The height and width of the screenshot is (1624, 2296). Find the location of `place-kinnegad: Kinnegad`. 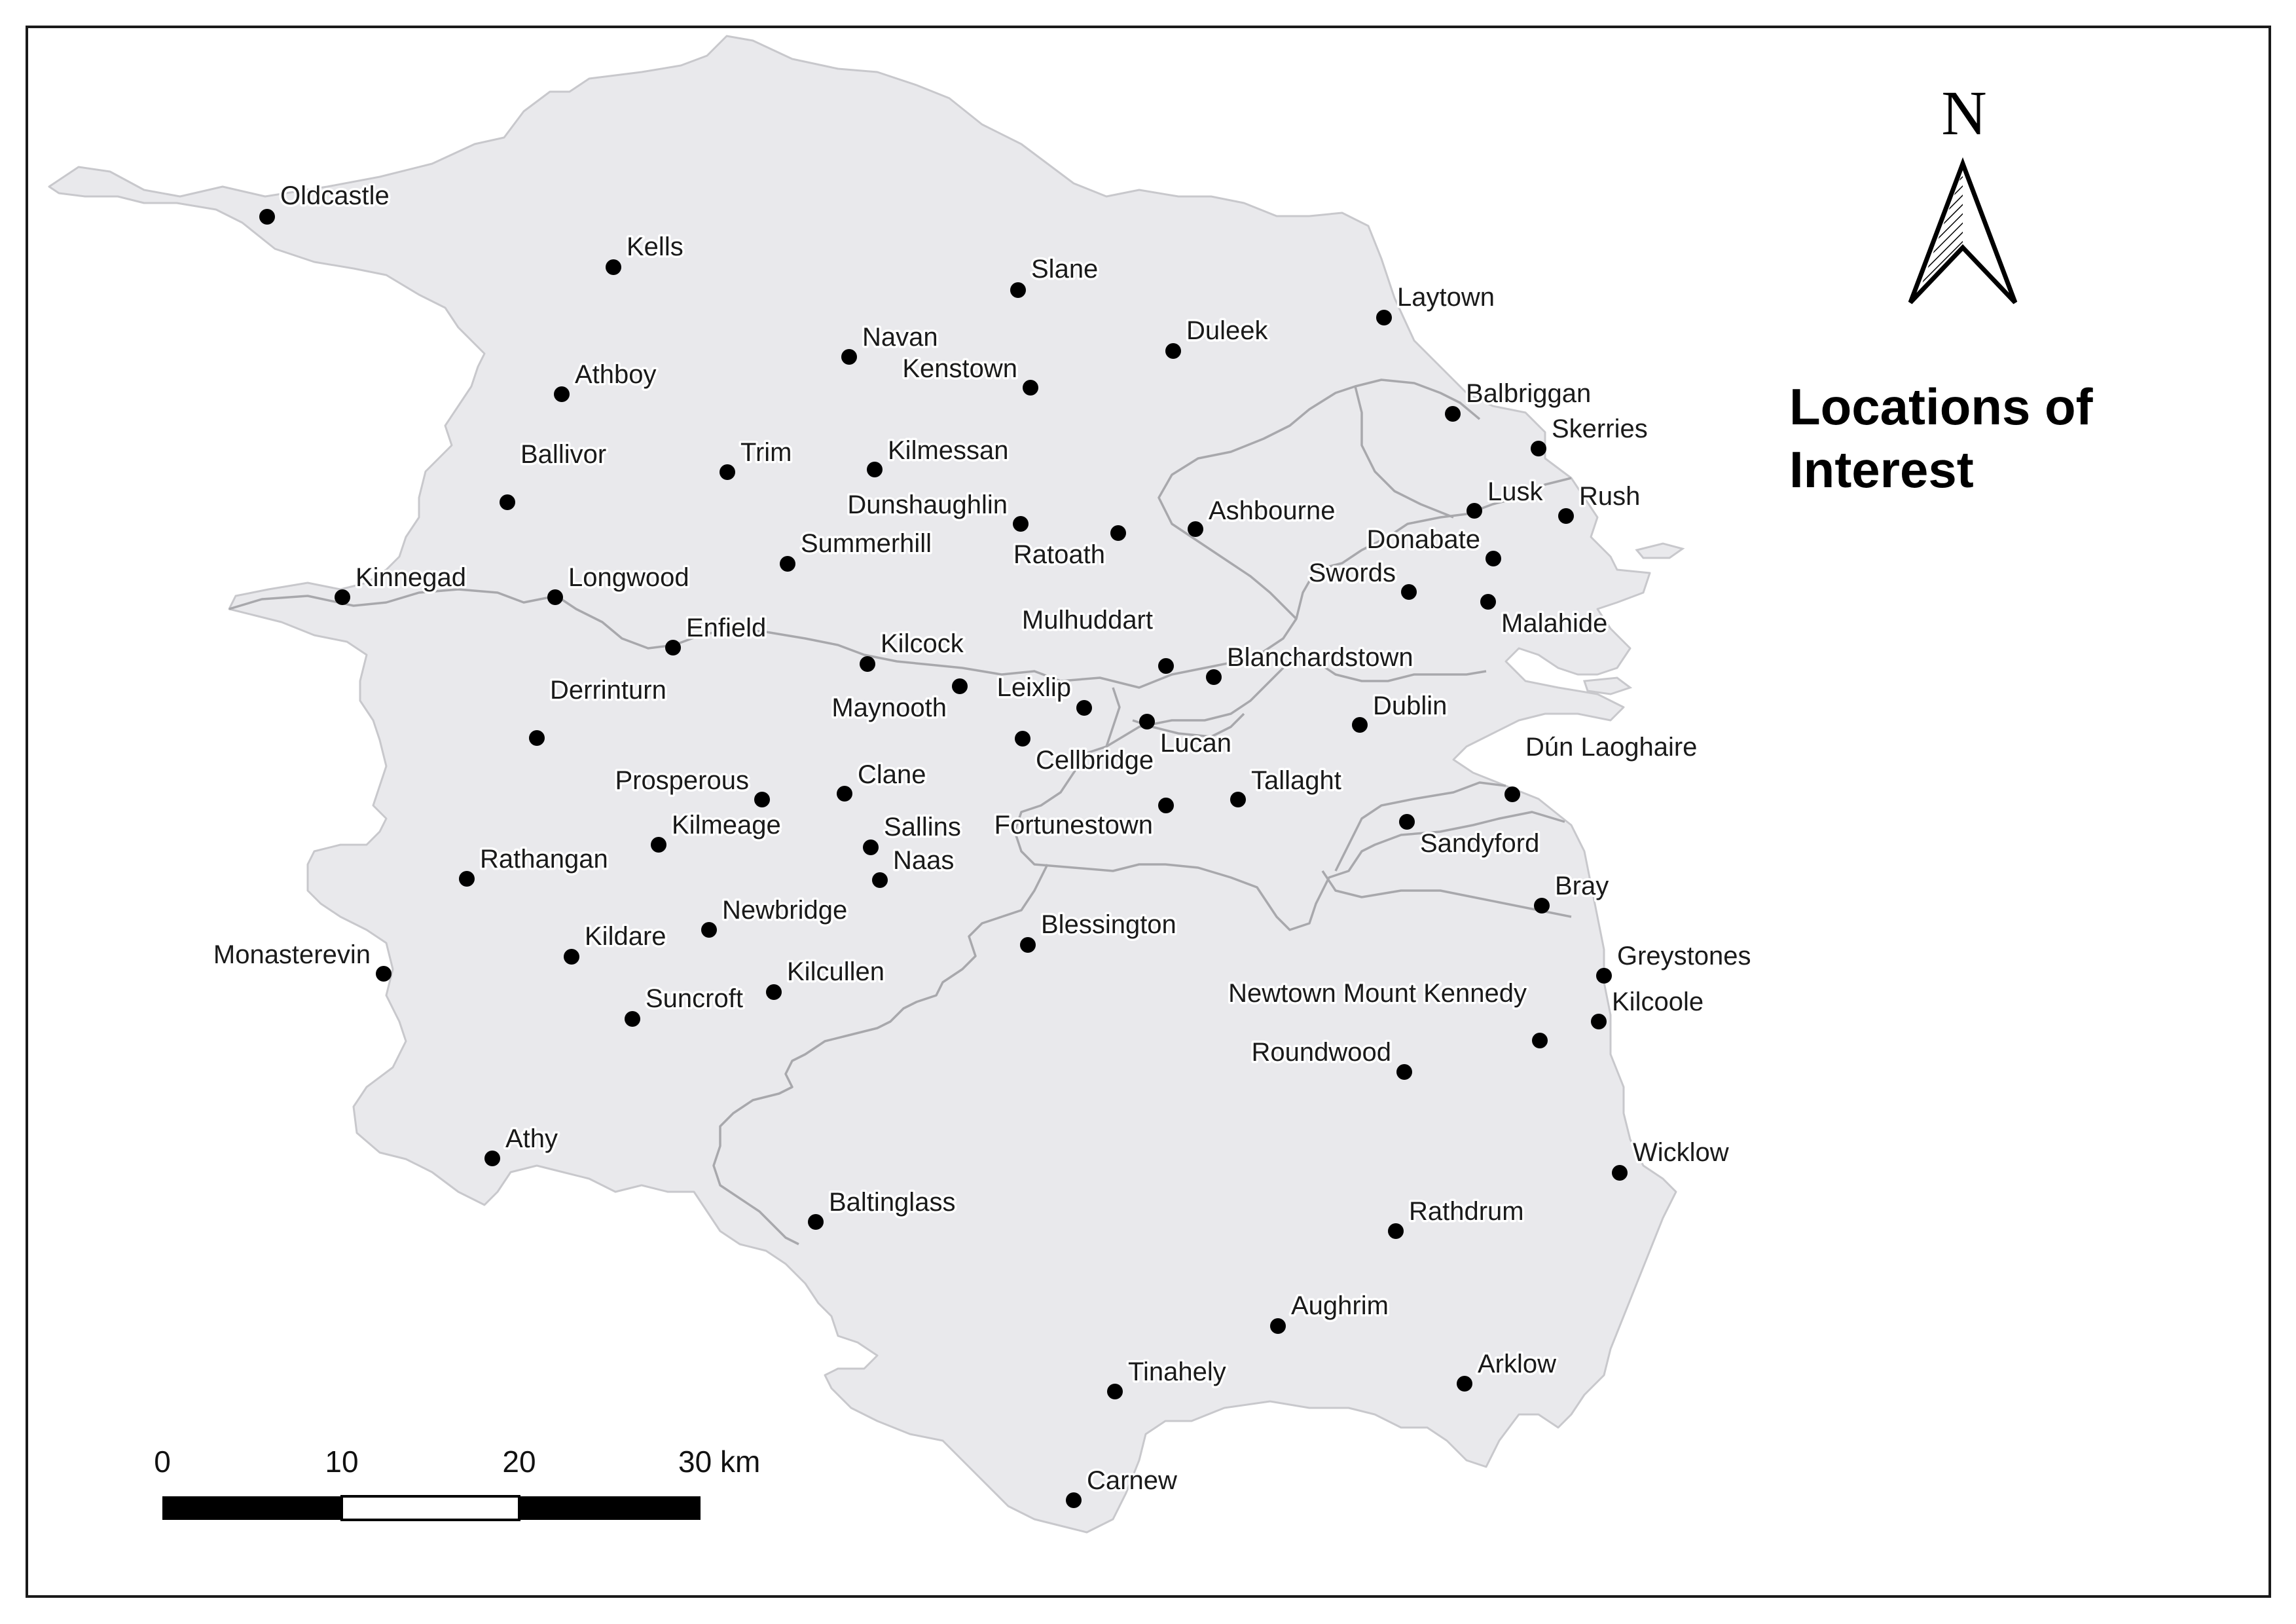

place-kinnegad: Kinnegad is located at coordinates (402, 583).